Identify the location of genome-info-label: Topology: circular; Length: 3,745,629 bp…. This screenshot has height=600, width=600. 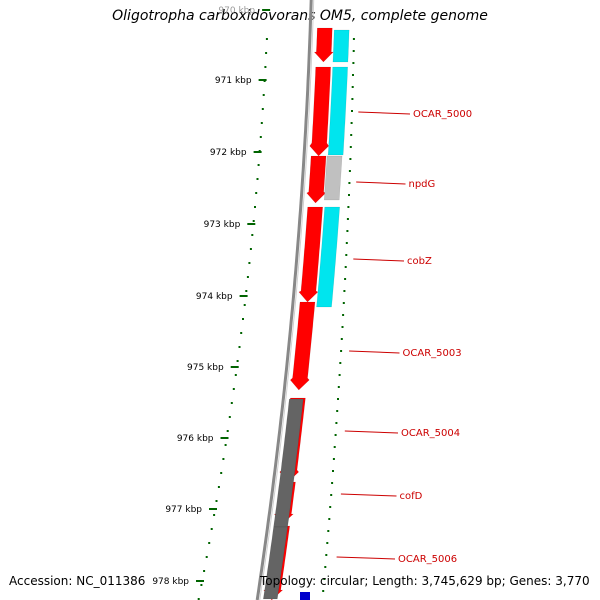
(425, 581).